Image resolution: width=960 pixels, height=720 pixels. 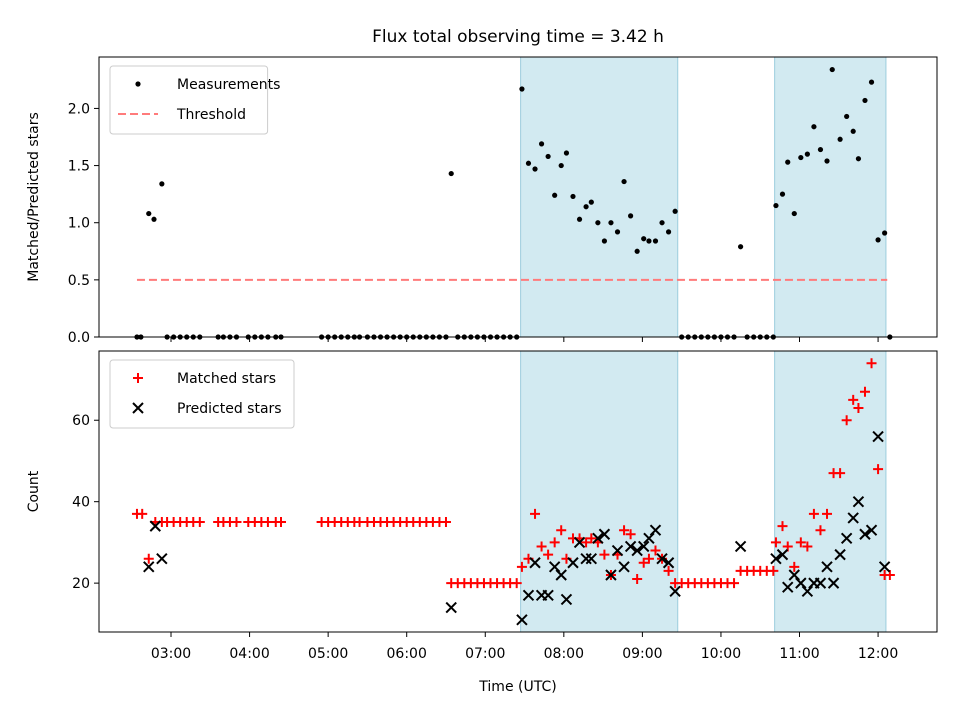 What do you see at coordinates (171, 654) in the screenshot?
I see `x-tick-label: 03:00` at bounding box center [171, 654].